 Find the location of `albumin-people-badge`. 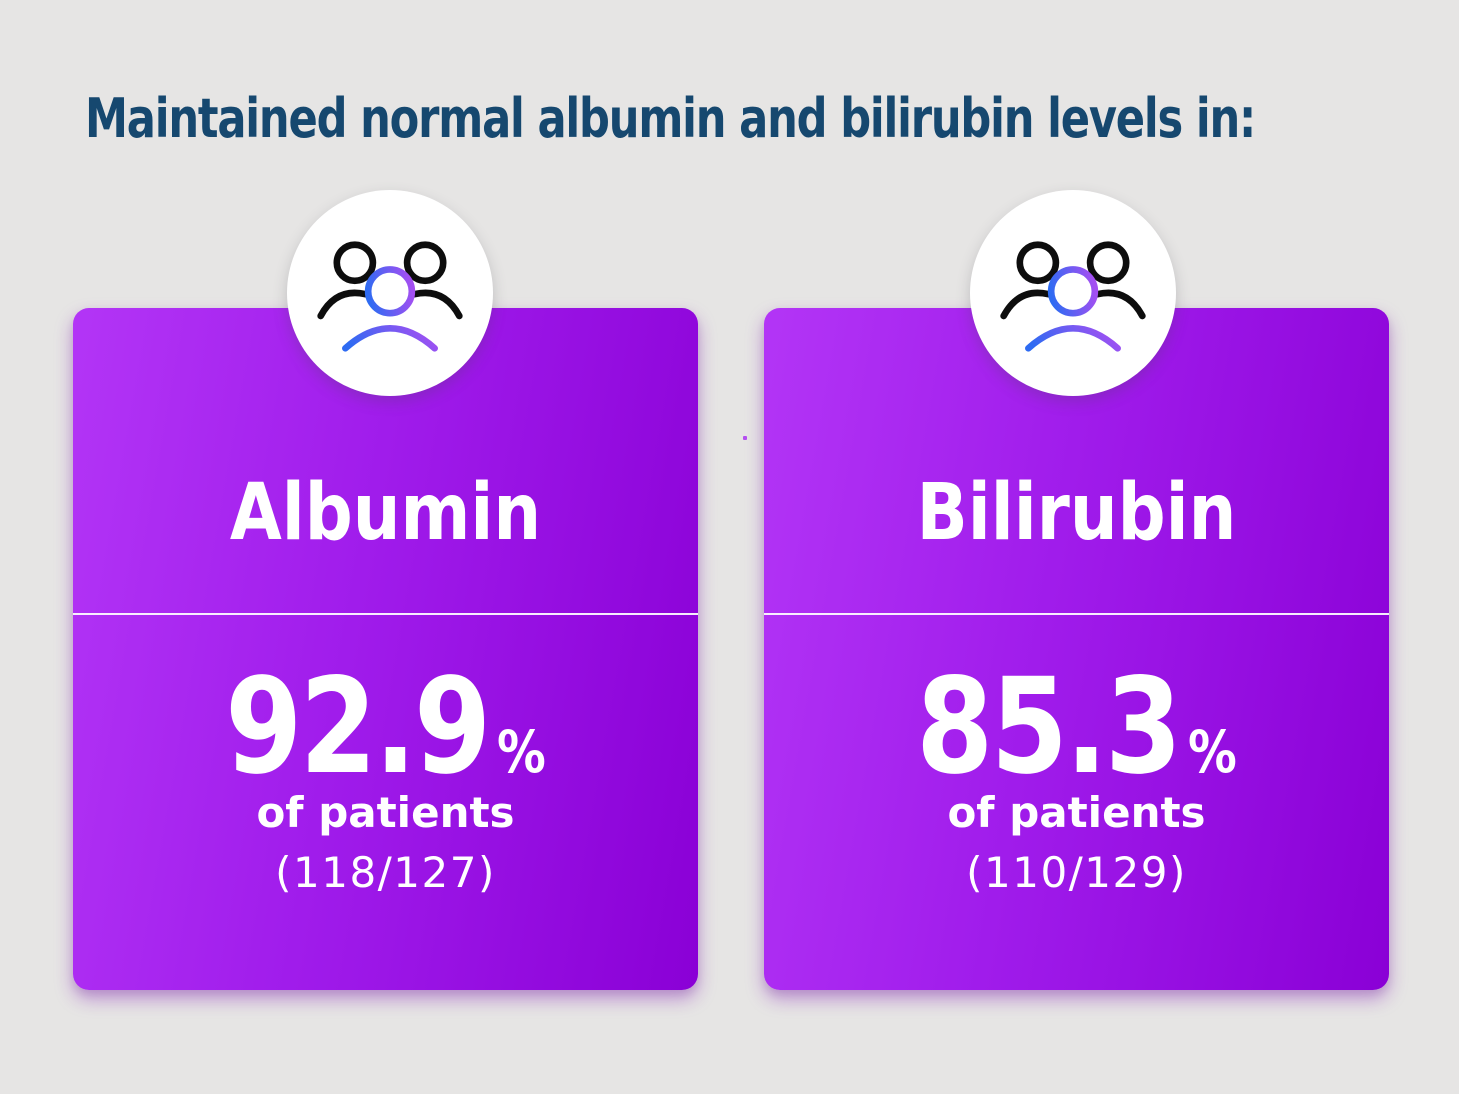

albumin-people-badge is located at coordinates (390, 293).